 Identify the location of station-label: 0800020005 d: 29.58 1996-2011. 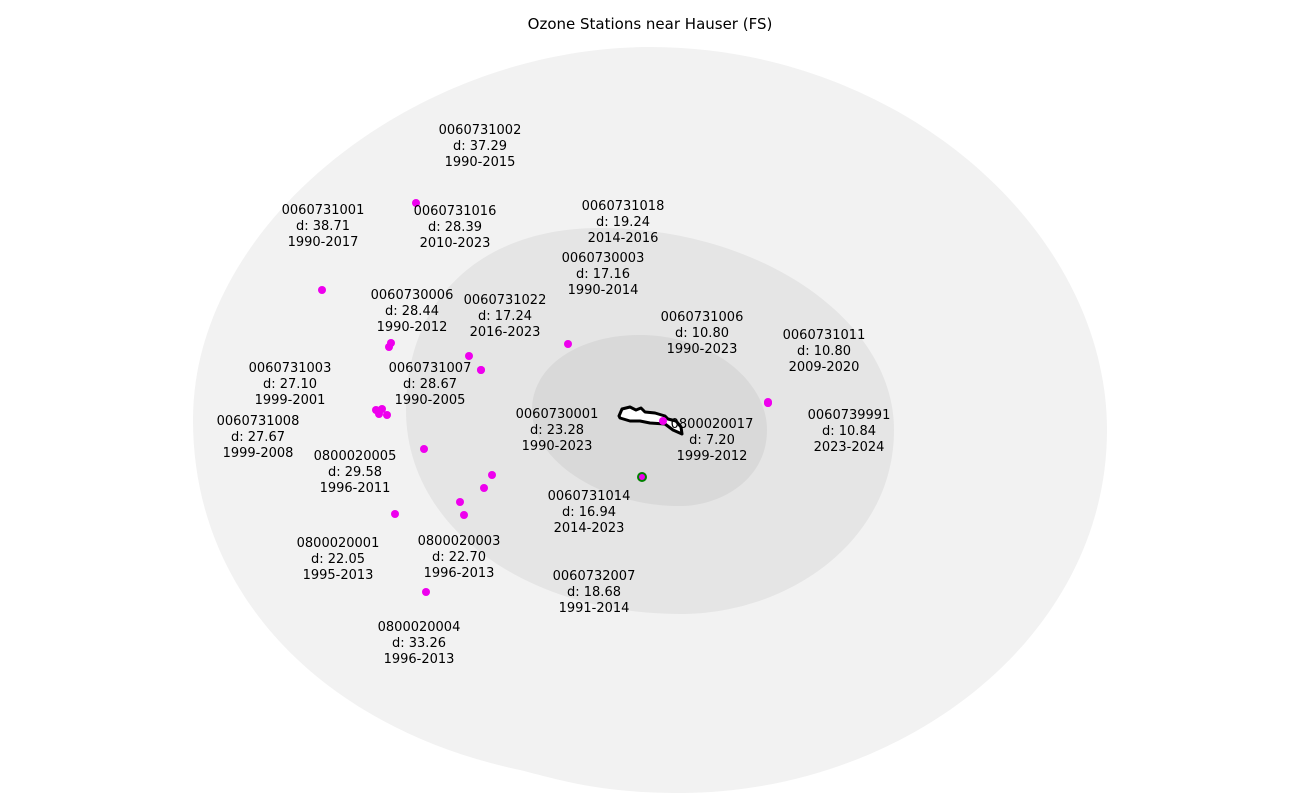
(355, 472).